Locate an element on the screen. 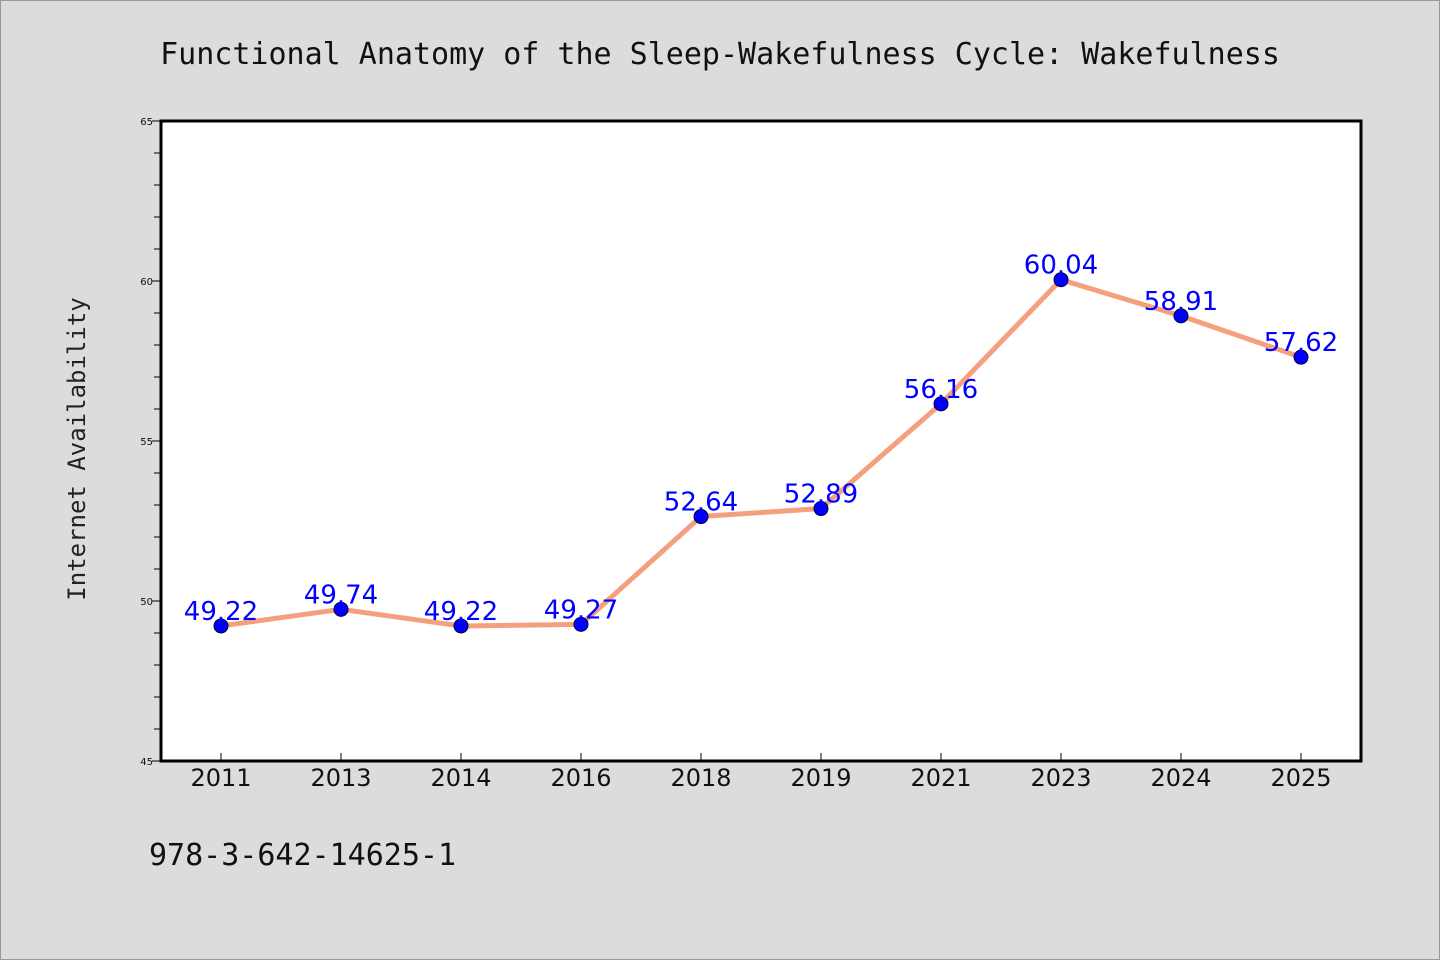  data-label: 49.27 is located at coordinates (581, 610).